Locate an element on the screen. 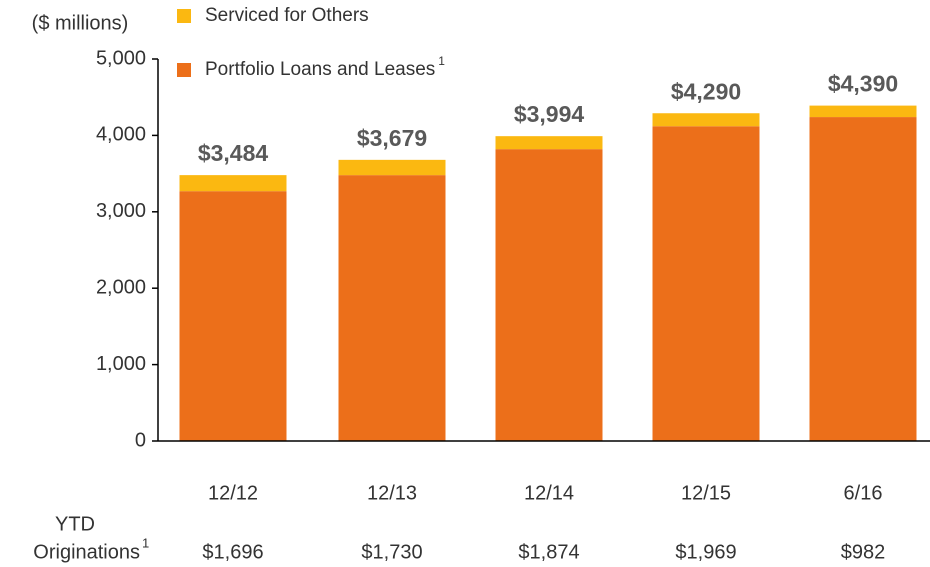 This screenshot has height=567, width=930. x-tick-label: 12/14 is located at coordinates (549, 493).